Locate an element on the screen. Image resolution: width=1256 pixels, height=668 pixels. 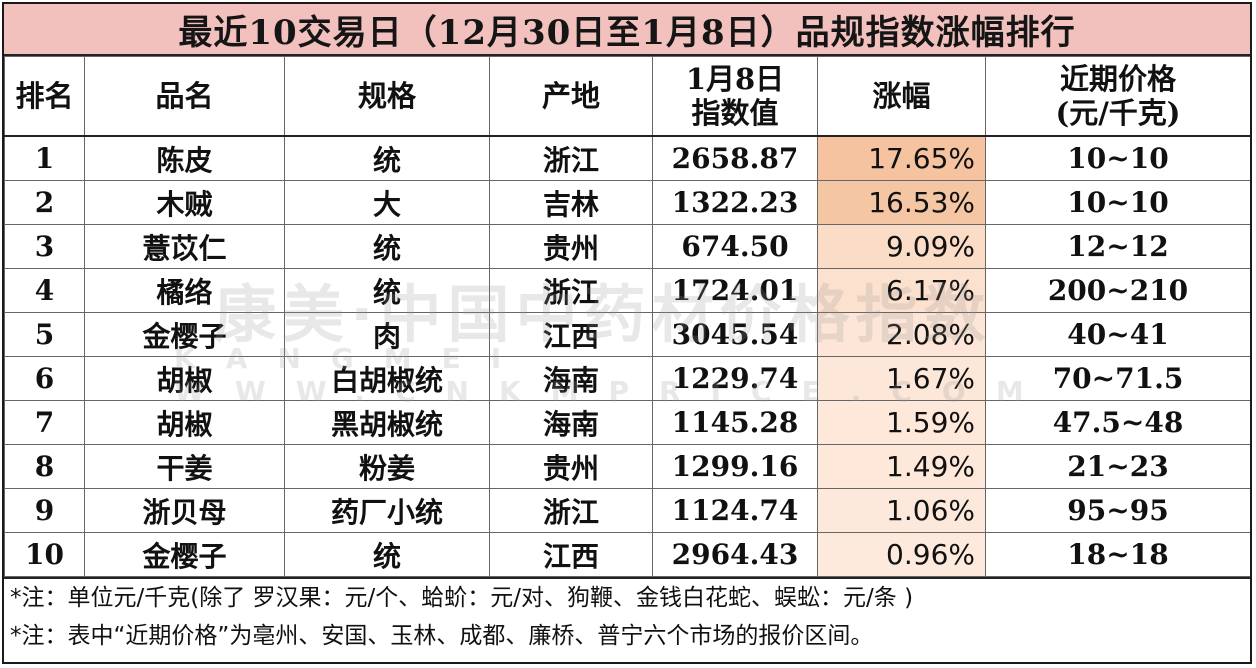
header-rank: 排名 is located at coordinates (44, 96).